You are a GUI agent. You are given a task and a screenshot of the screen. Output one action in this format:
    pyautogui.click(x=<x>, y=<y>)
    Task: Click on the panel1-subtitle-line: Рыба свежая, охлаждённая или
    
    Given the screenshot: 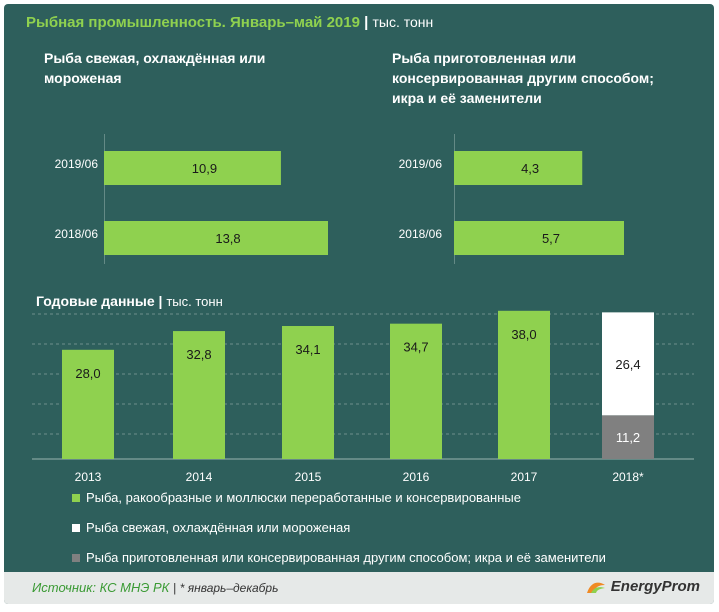 What is the action you would take?
    pyautogui.click(x=155, y=58)
    